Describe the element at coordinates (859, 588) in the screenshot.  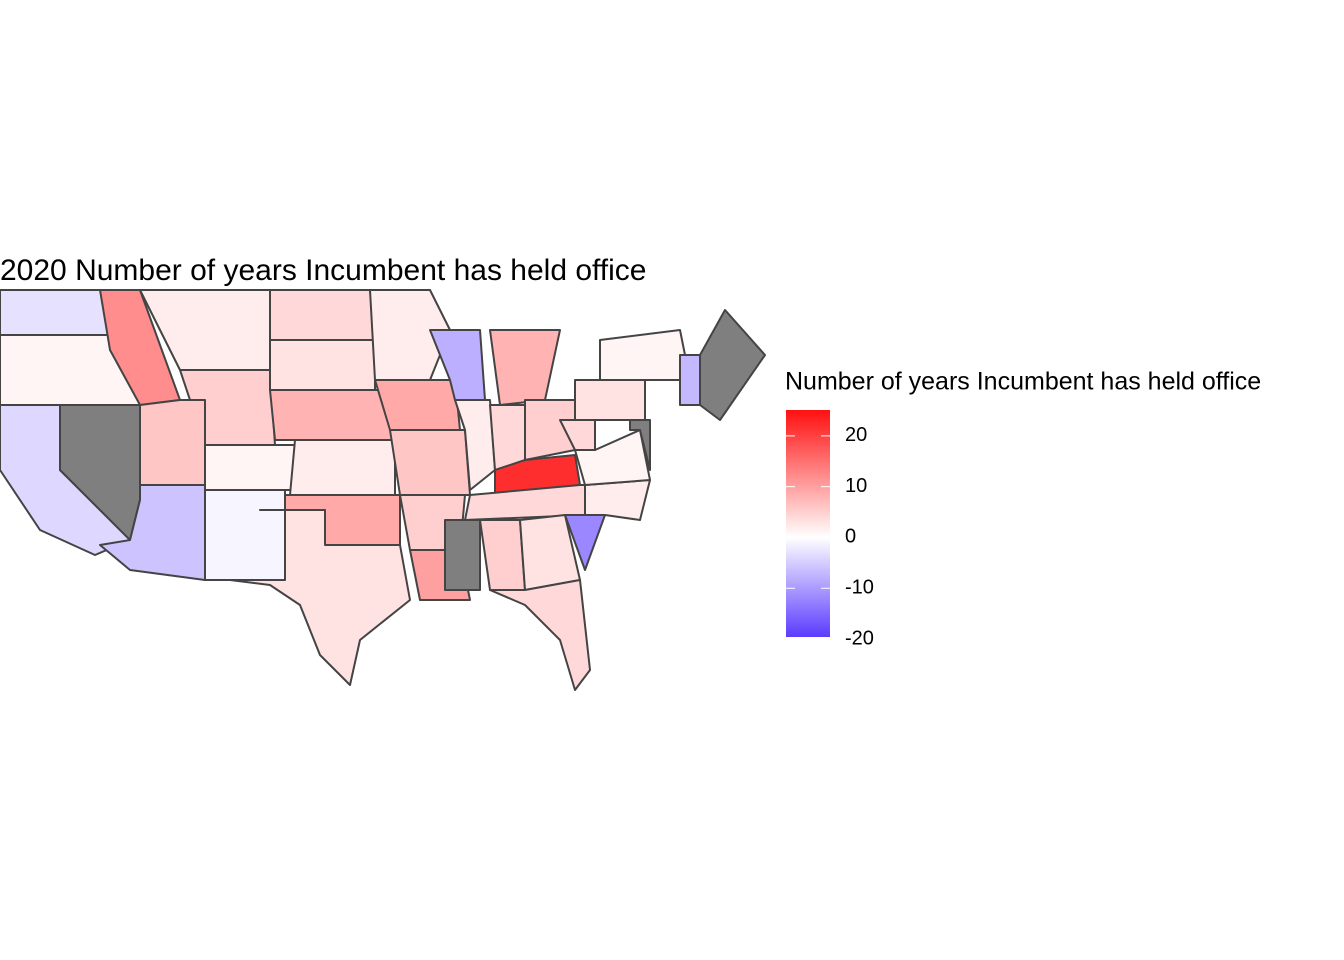
I see `colorbar-tick-label: -10` at that location.